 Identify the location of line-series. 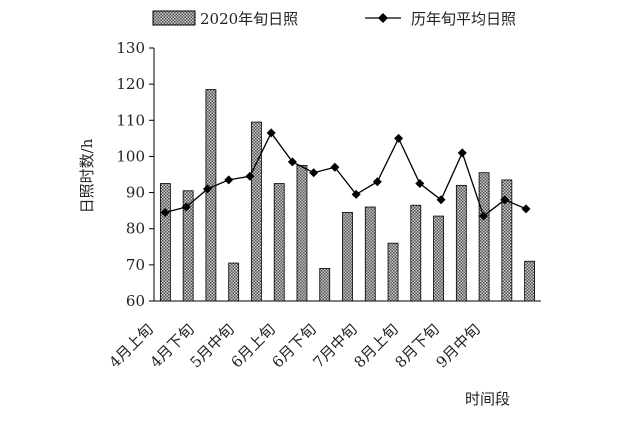
(345, 174).